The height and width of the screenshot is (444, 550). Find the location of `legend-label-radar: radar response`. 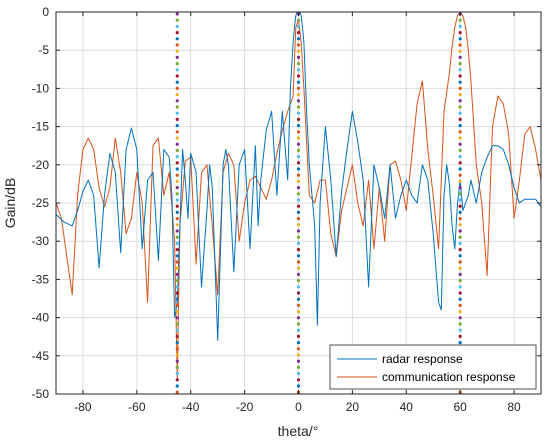

legend-label-radar: radar response is located at coordinates (422, 359).